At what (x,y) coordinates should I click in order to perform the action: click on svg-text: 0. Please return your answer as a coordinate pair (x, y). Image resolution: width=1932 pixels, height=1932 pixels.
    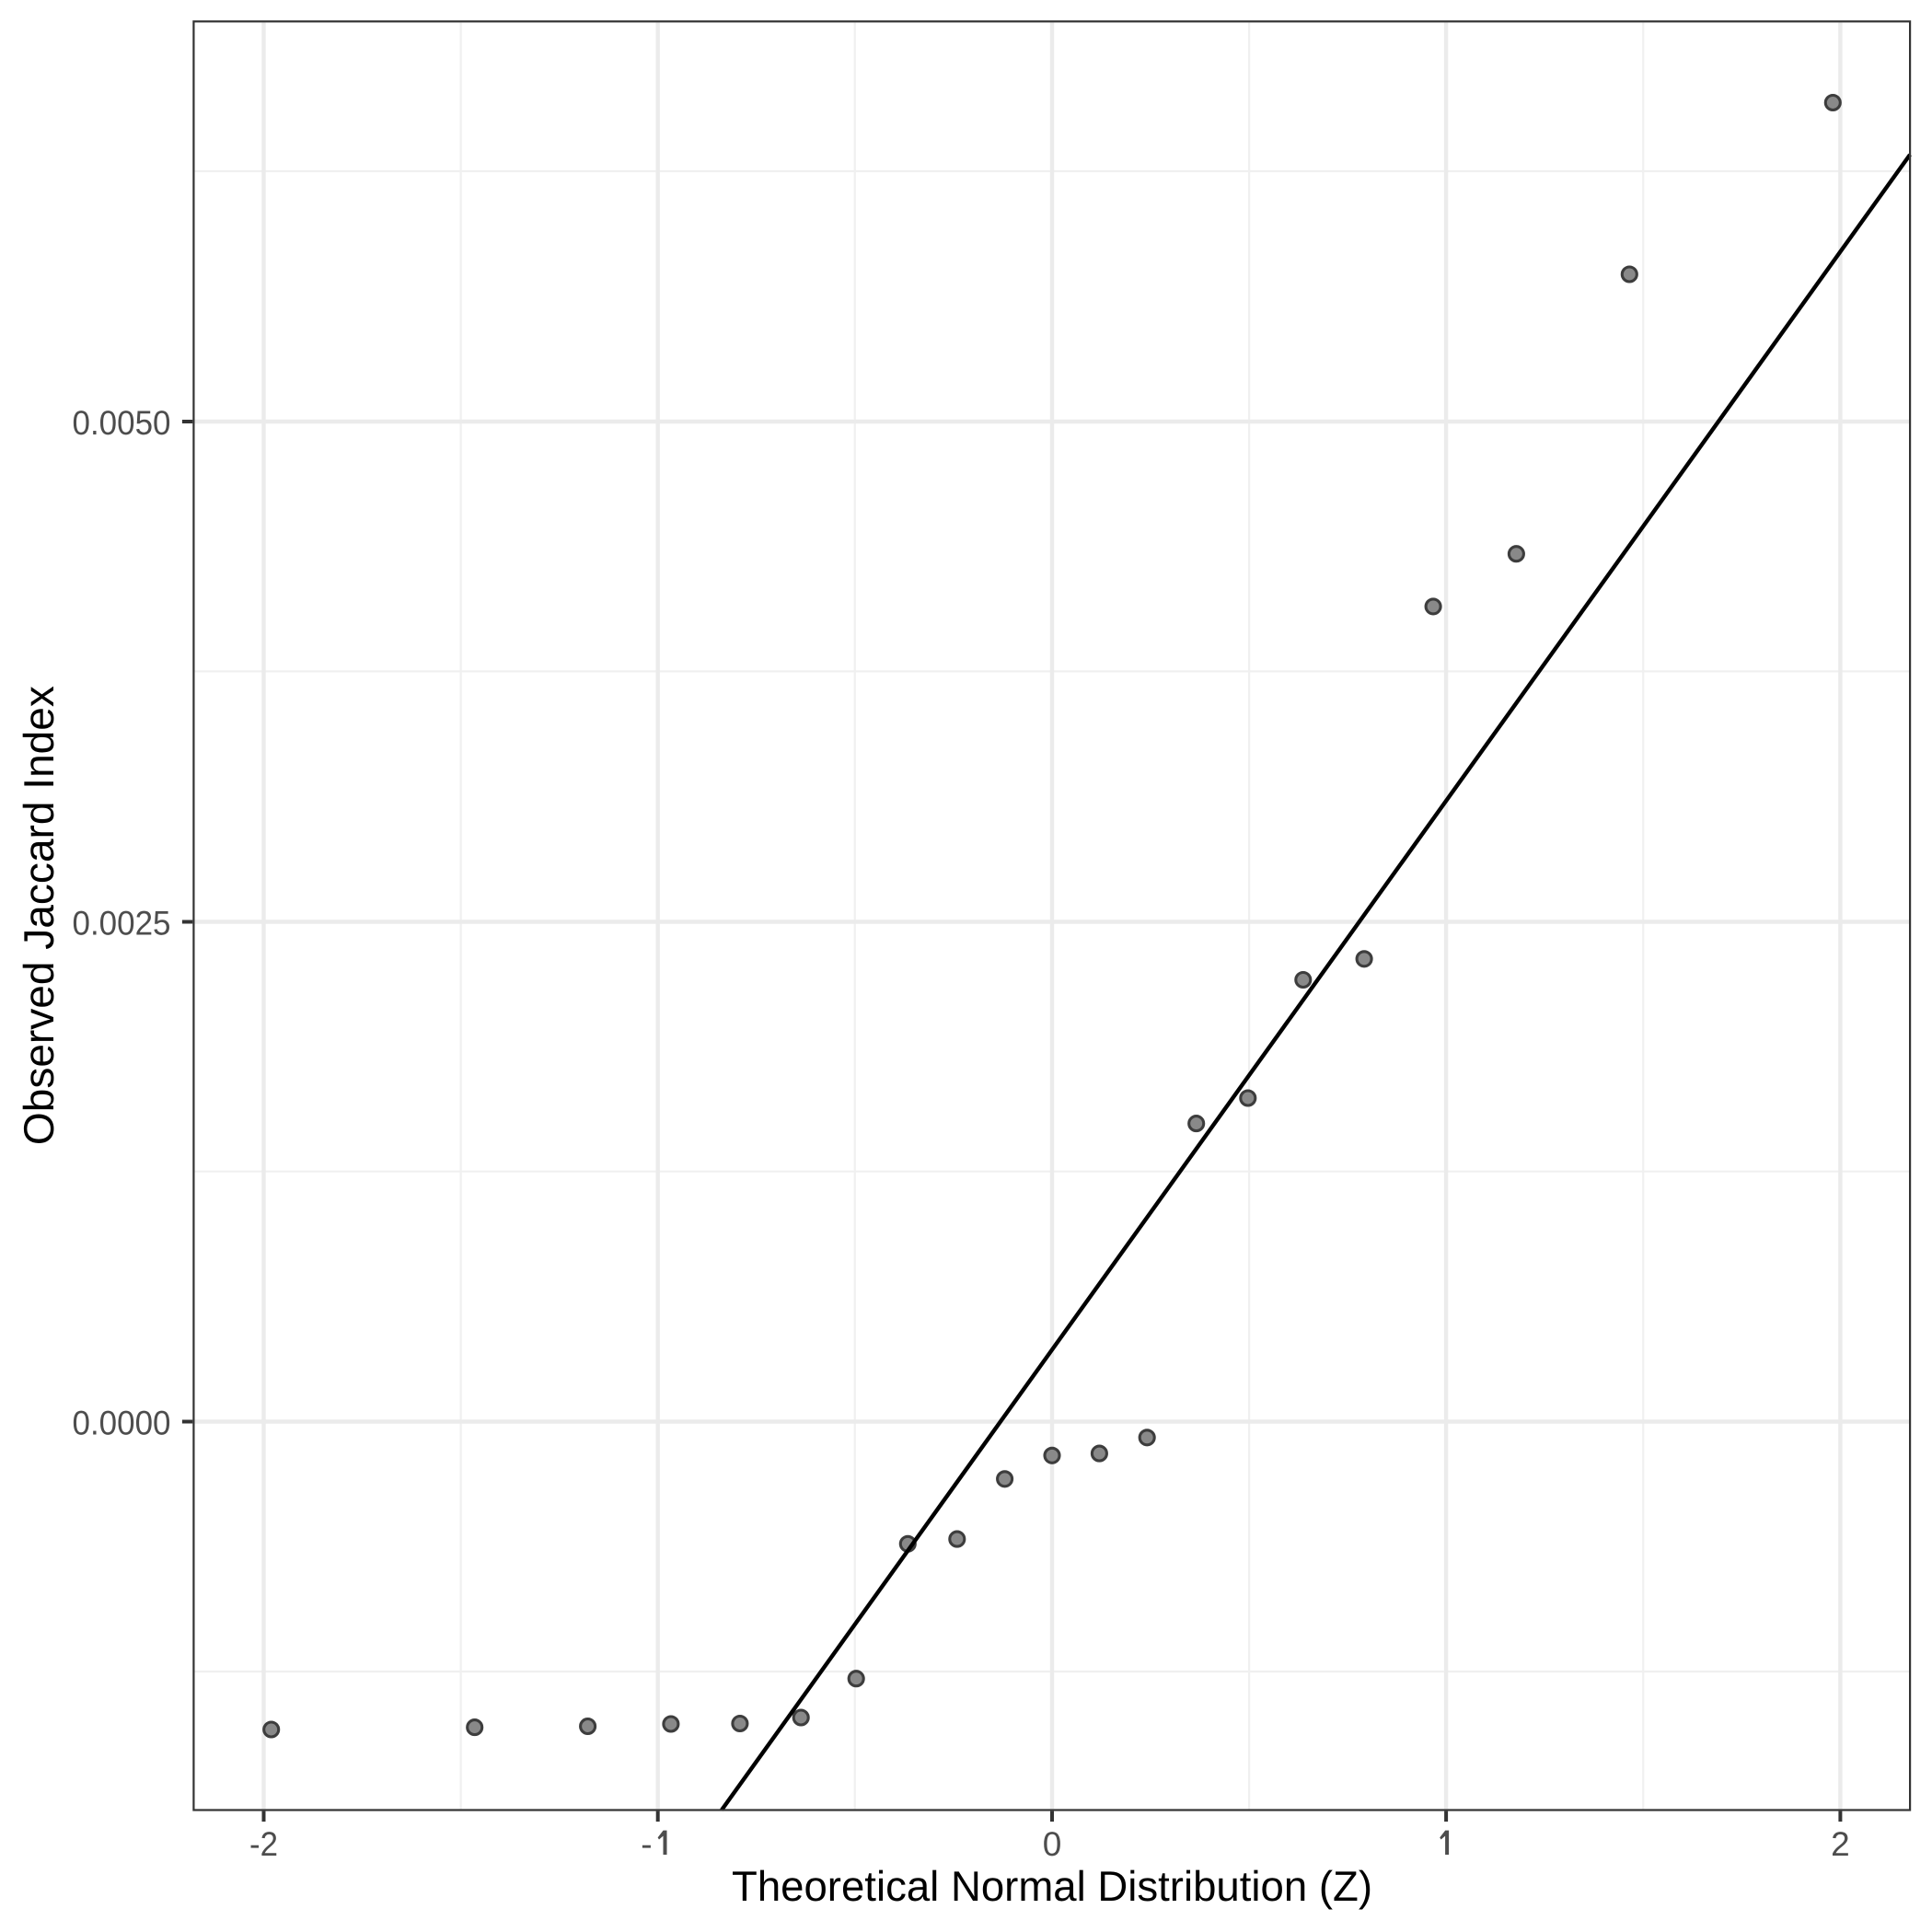
    Looking at the image, I should click on (1052, 1844).